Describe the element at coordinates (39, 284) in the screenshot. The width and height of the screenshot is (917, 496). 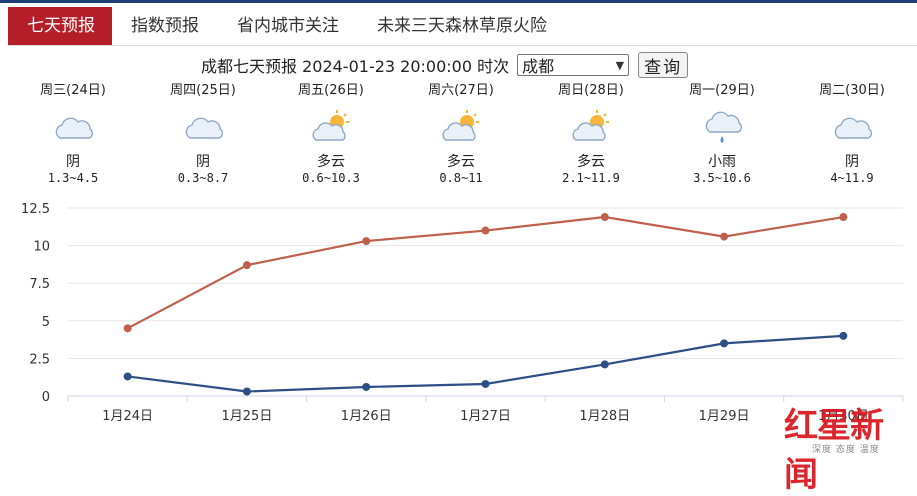
I see `y-tick-label: 7.5` at that location.